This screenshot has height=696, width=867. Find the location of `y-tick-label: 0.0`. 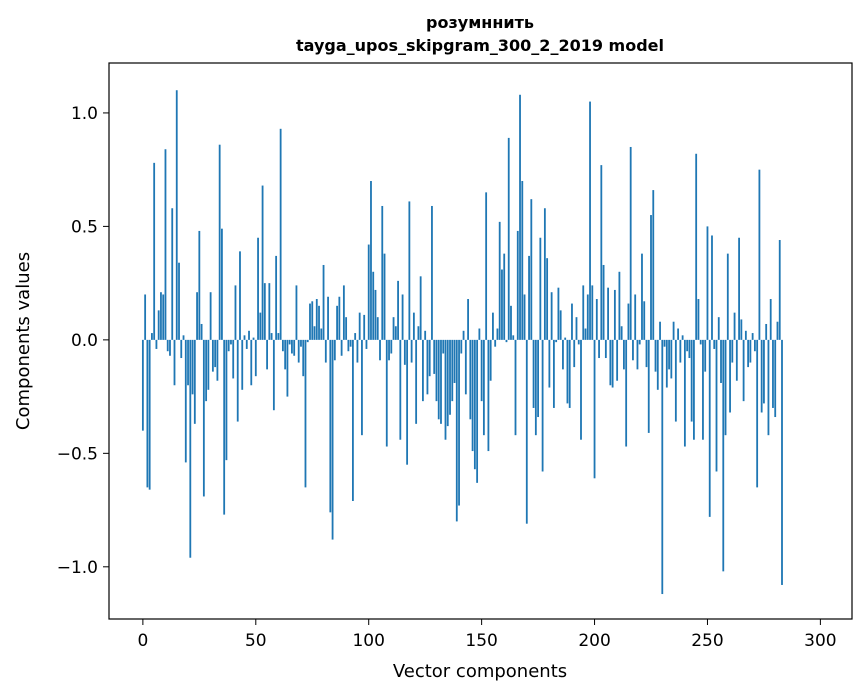

y-tick-label: 0.0 is located at coordinates (84, 341).